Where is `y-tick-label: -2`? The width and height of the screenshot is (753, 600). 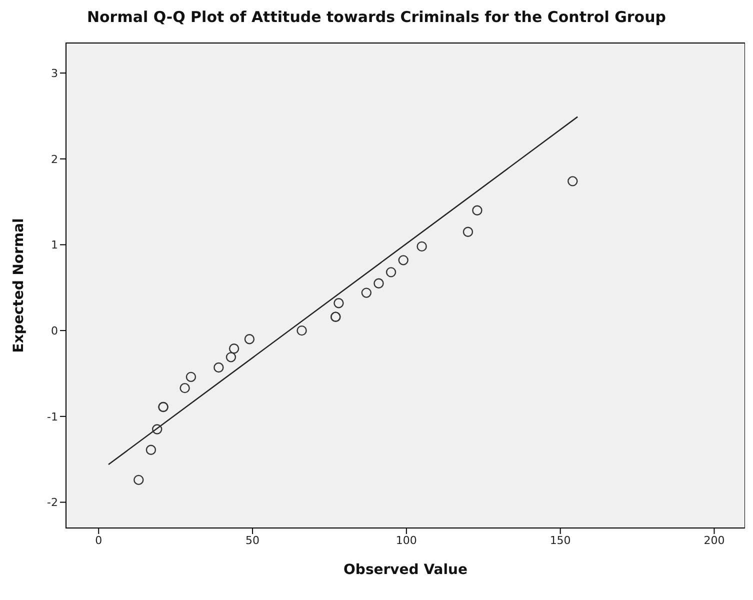 y-tick-label: -2 is located at coordinates (52, 503).